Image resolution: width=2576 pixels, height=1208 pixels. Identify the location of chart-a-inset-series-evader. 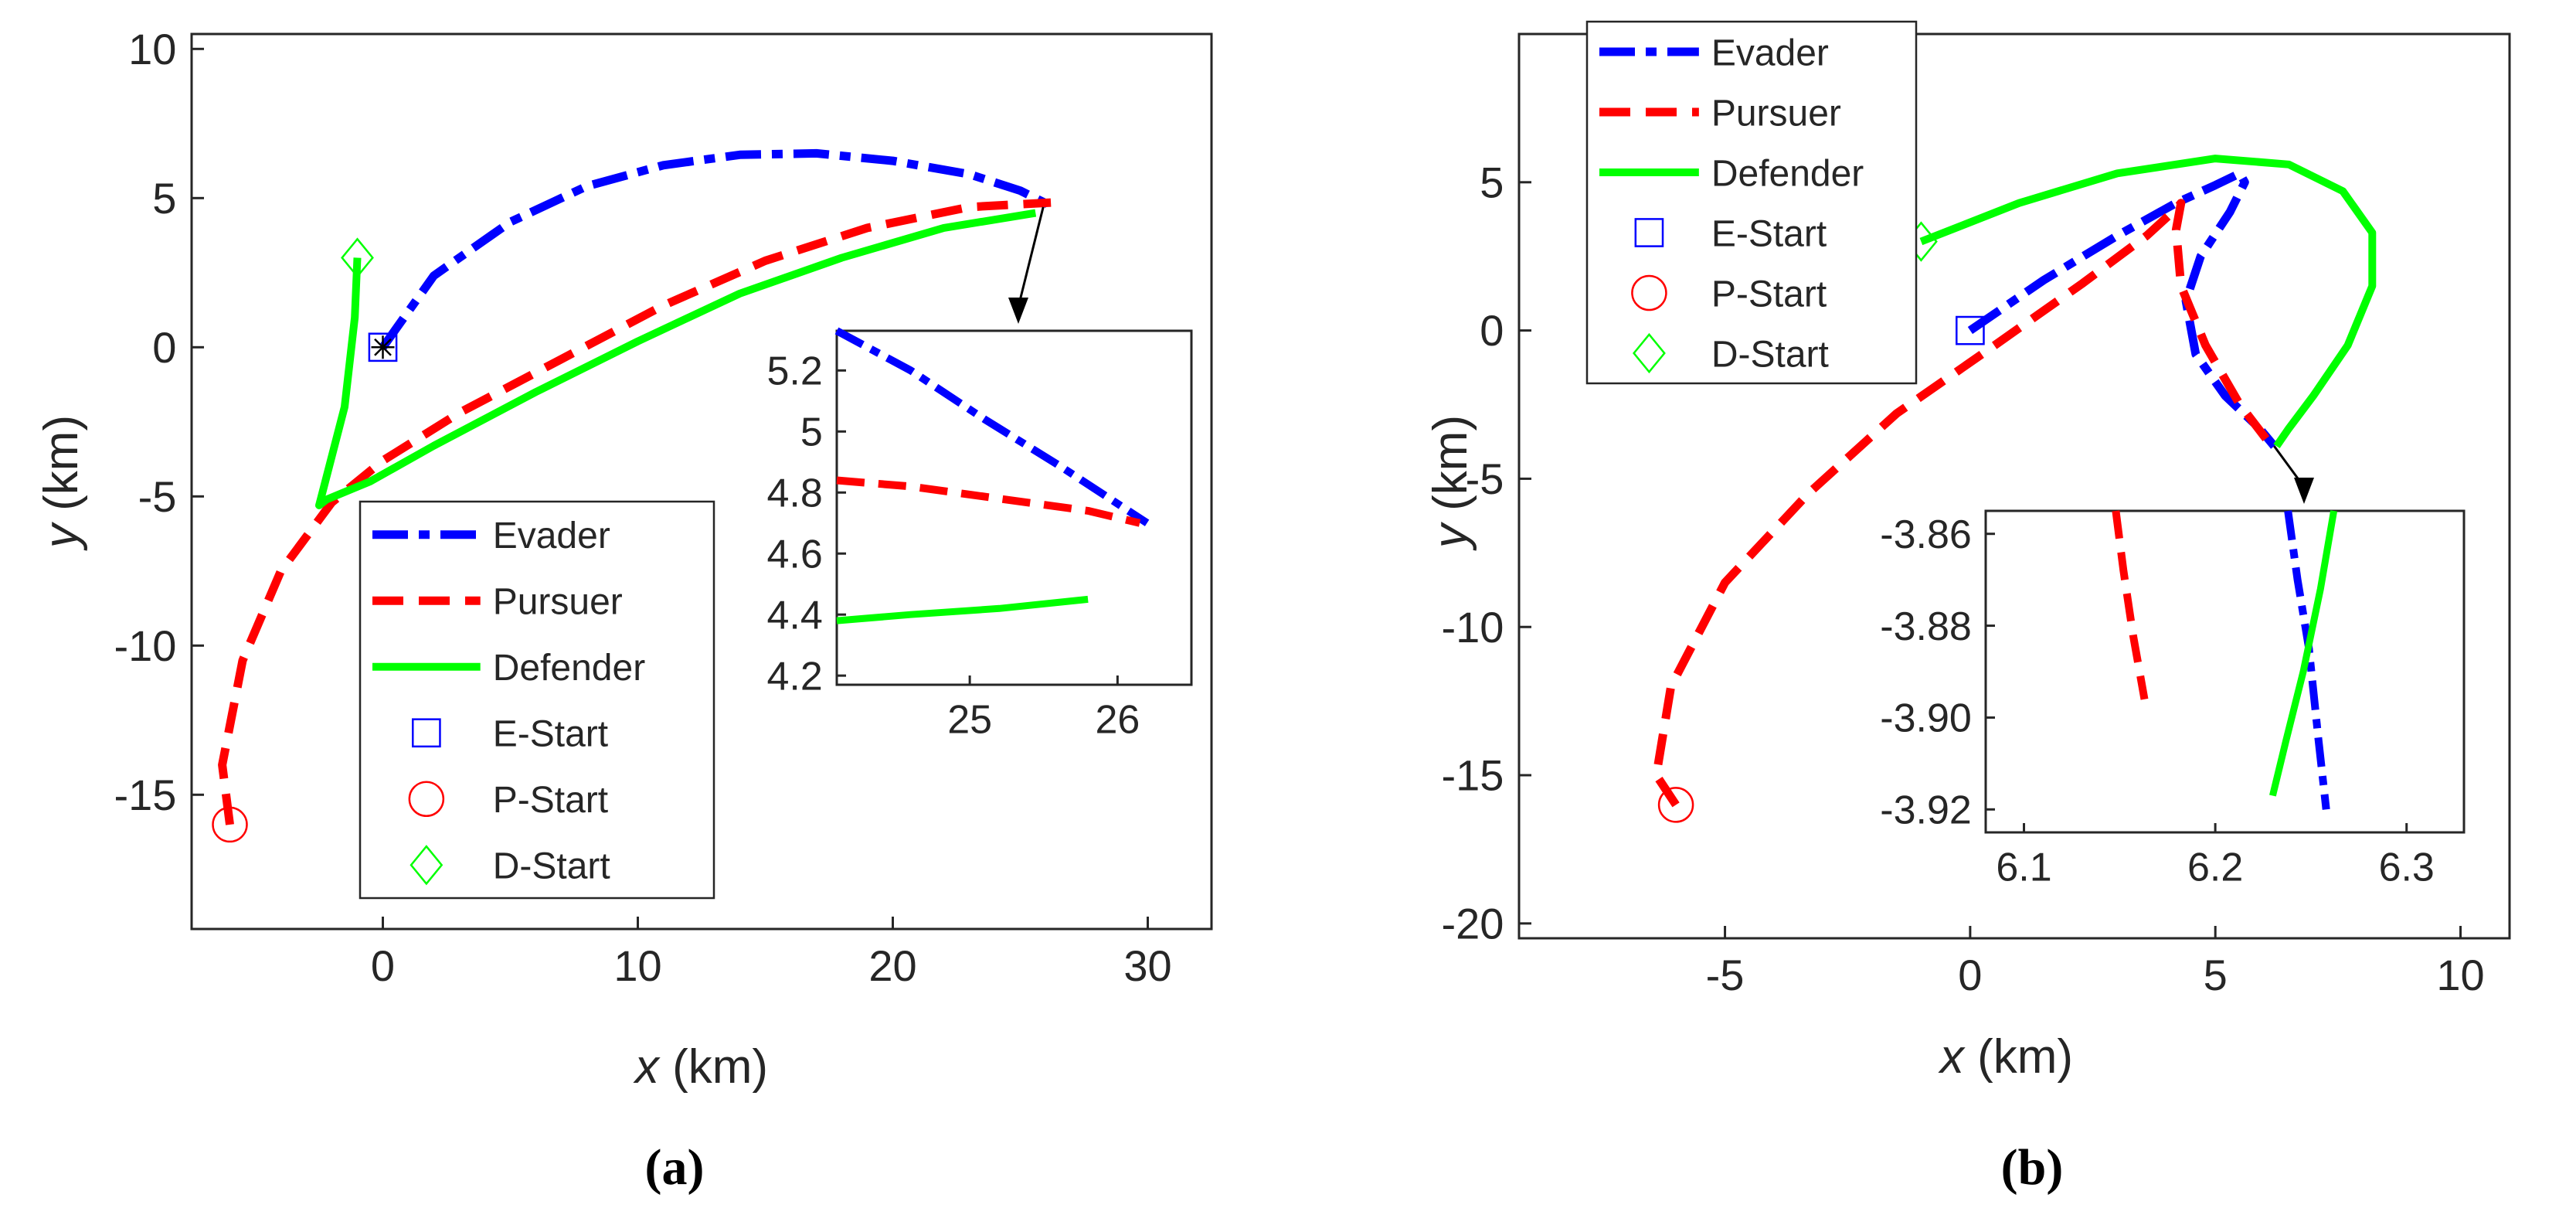
(992, 427).